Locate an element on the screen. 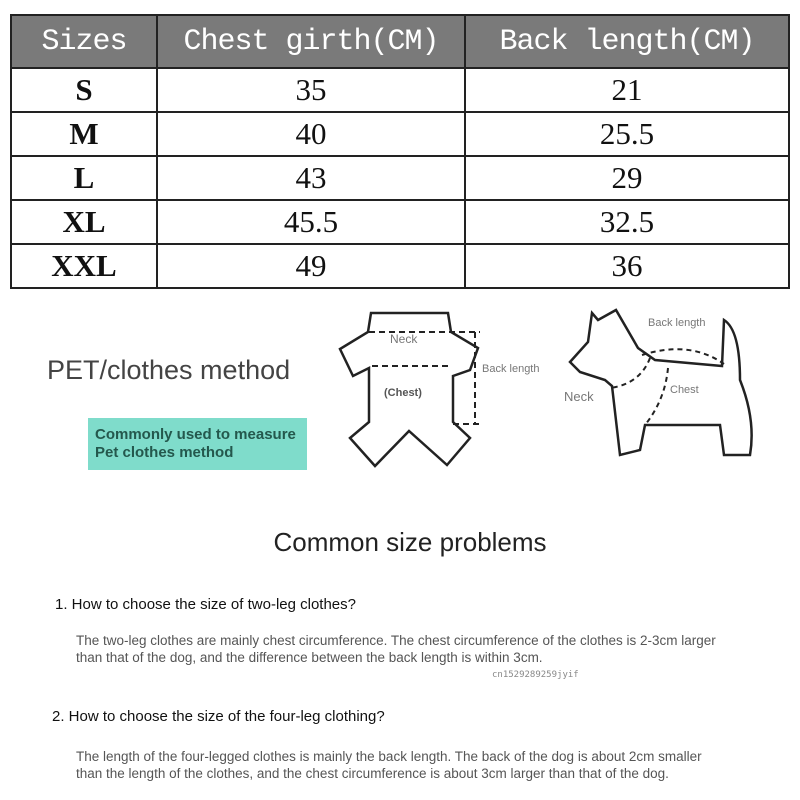 Image resolution: width=800 pixels, height=800 pixels. back-cell: 32.5 is located at coordinates (627, 222).